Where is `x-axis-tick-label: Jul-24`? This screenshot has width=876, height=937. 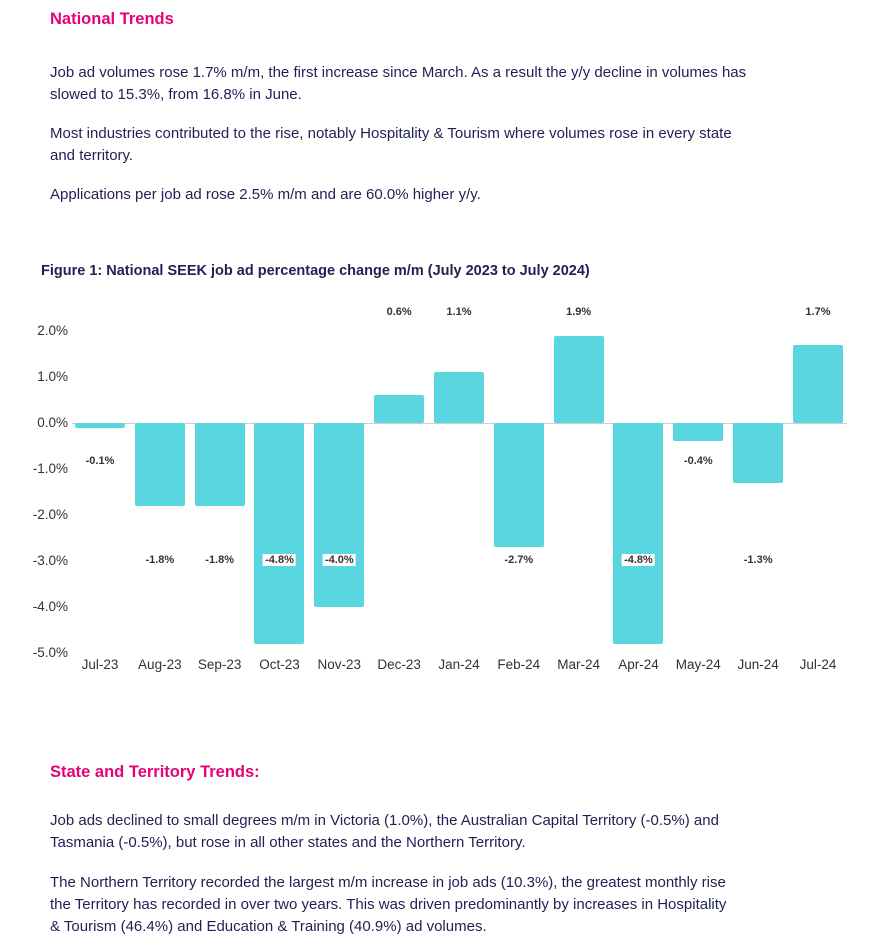
x-axis-tick-label: Jul-24 is located at coordinates (818, 664).